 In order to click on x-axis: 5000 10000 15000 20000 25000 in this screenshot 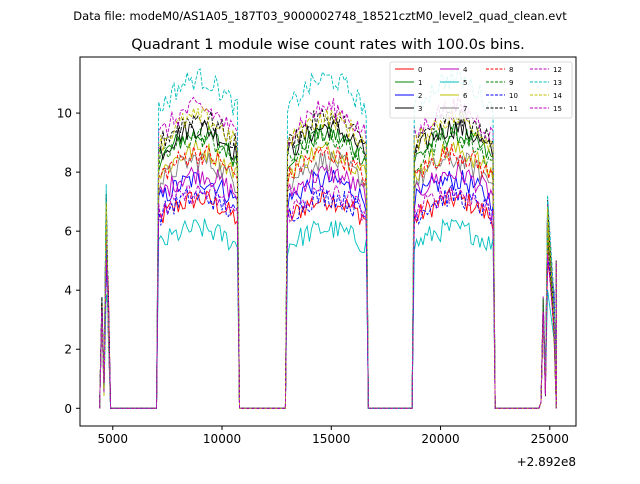, I will do `click(333, 436)`.